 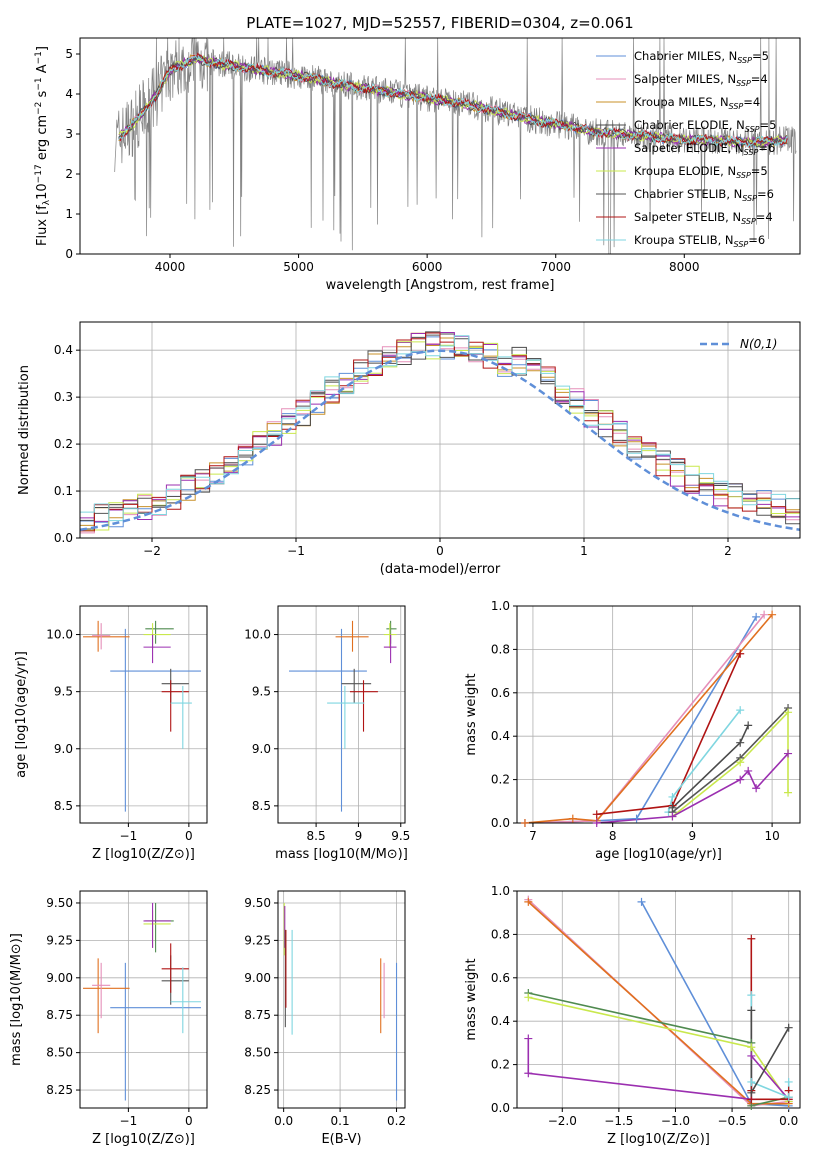 I want to click on x-tick-label: −2, so click(x=152, y=551).